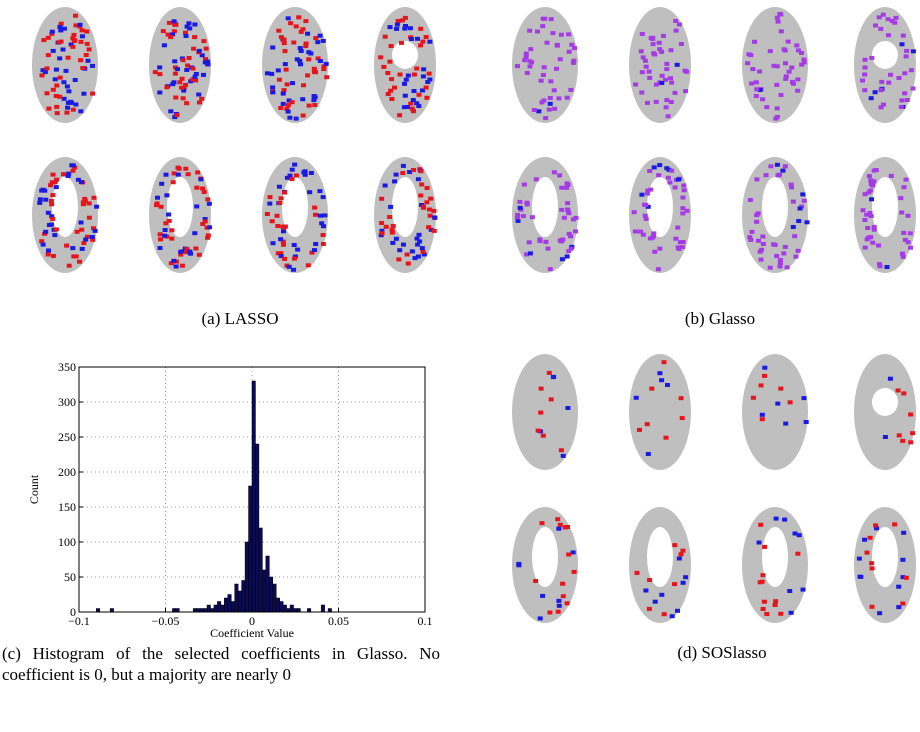  I want to click on plot-frame, so click(252, 489).